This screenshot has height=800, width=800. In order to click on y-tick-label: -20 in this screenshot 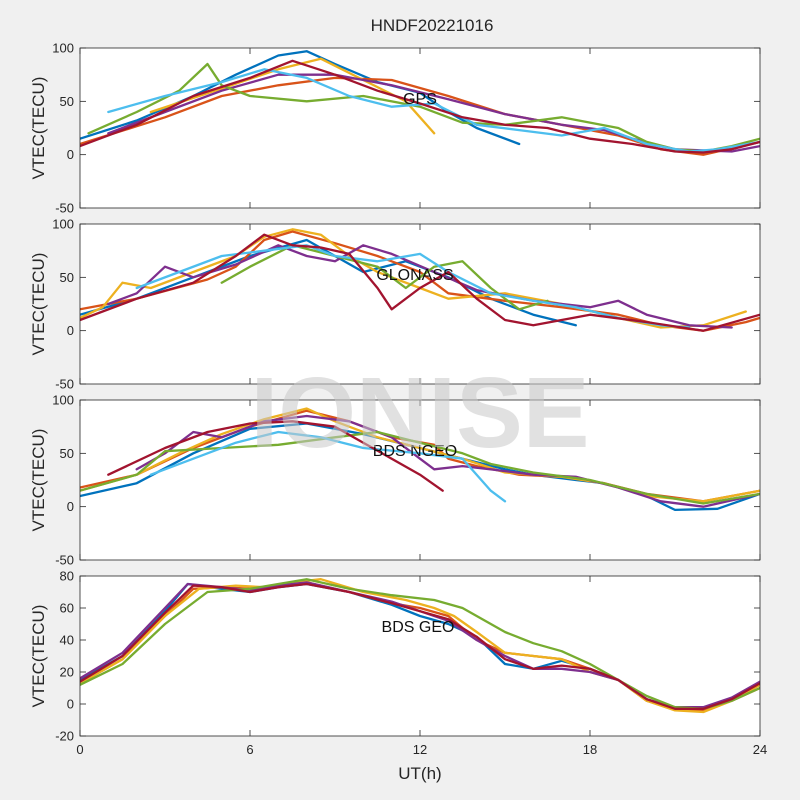, I will do `click(64, 736)`.